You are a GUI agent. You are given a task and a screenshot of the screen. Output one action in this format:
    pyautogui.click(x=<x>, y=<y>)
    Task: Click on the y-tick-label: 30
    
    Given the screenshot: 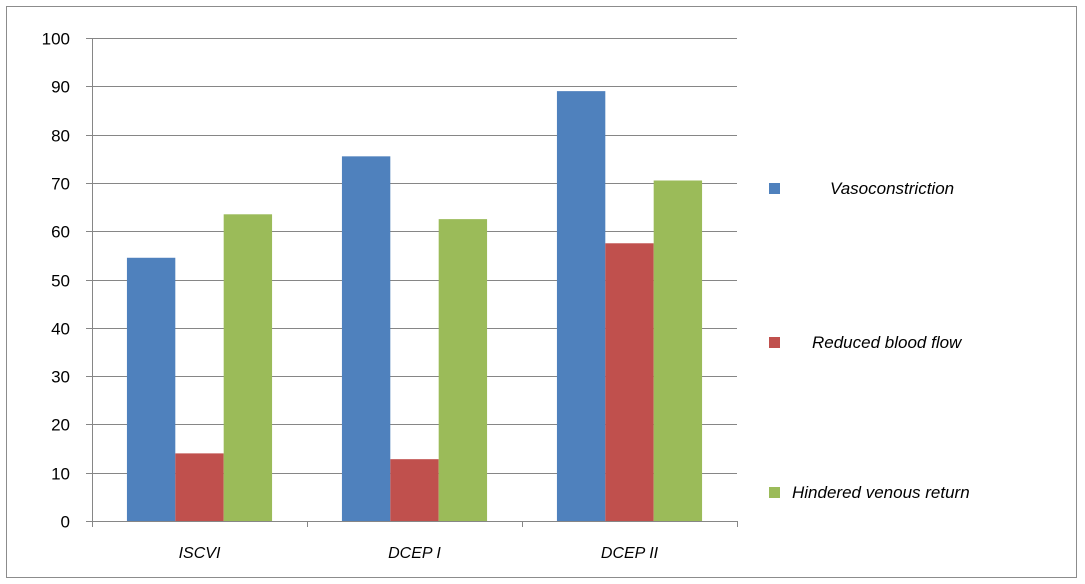 What is the action you would take?
    pyautogui.click(x=60, y=377)
    